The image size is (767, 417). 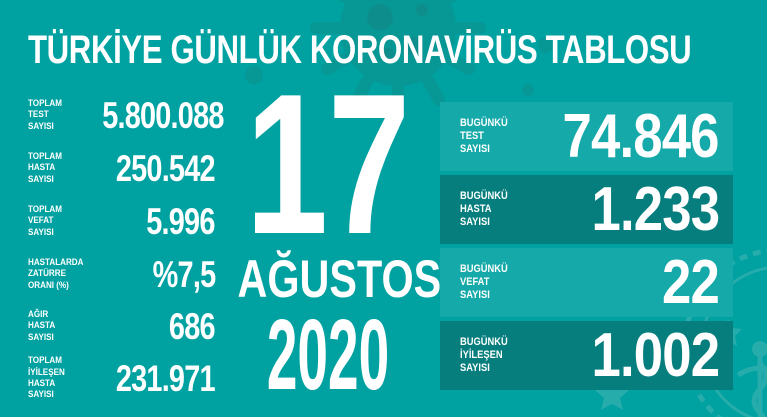 I want to click on stat-label: TOPLAM İYİLEŞEN HASTA SAYISI, so click(x=46, y=378).